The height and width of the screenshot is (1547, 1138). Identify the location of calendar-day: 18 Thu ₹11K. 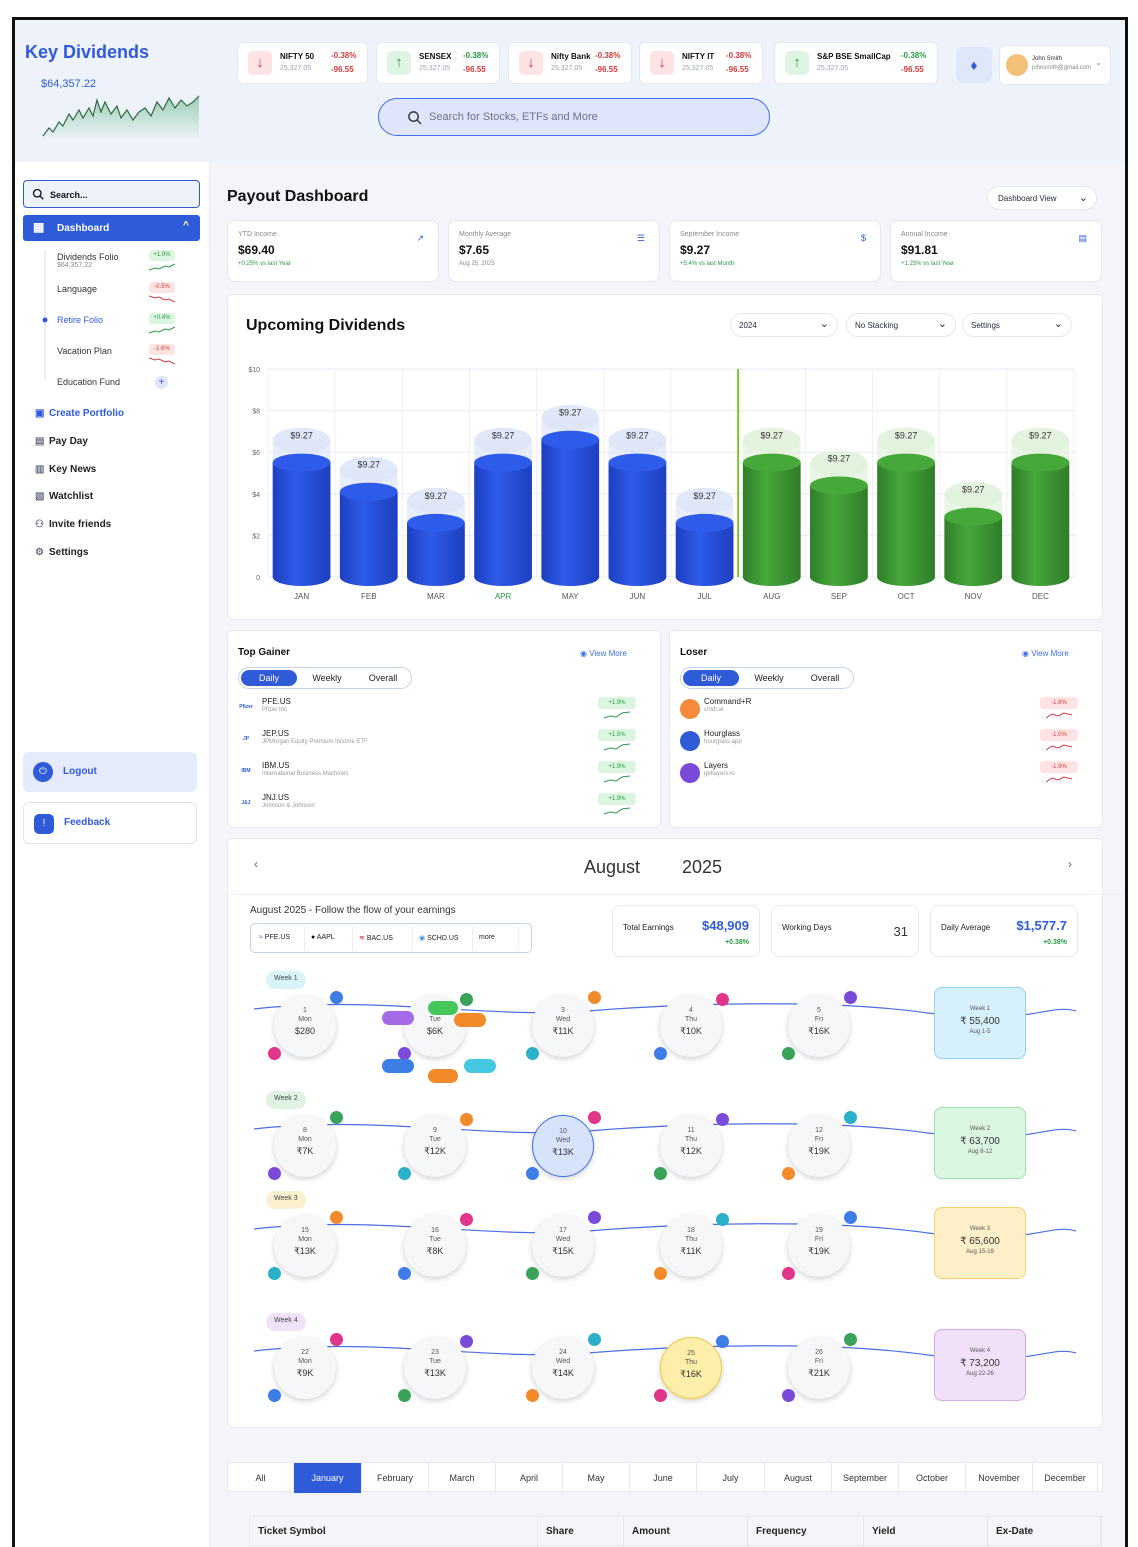
(691, 1246).